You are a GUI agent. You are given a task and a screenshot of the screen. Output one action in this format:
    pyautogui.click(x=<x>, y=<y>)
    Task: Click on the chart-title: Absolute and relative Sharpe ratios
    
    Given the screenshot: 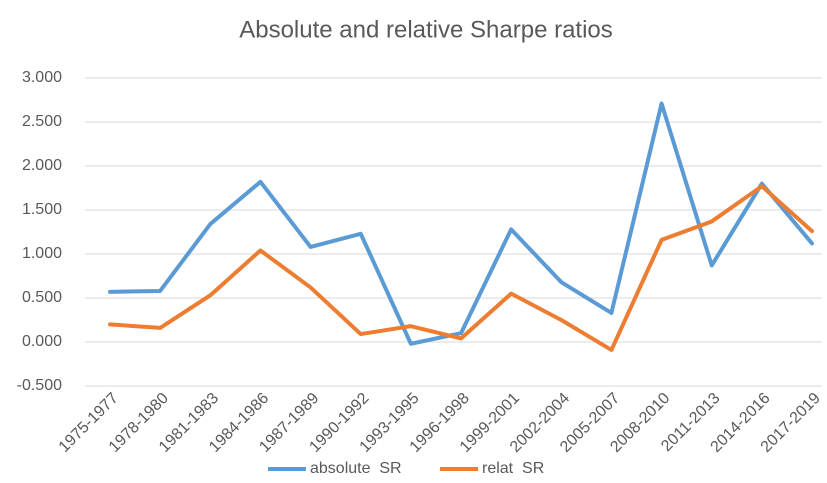 What is the action you would take?
    pyautogui.click(x=426, y=29)
    